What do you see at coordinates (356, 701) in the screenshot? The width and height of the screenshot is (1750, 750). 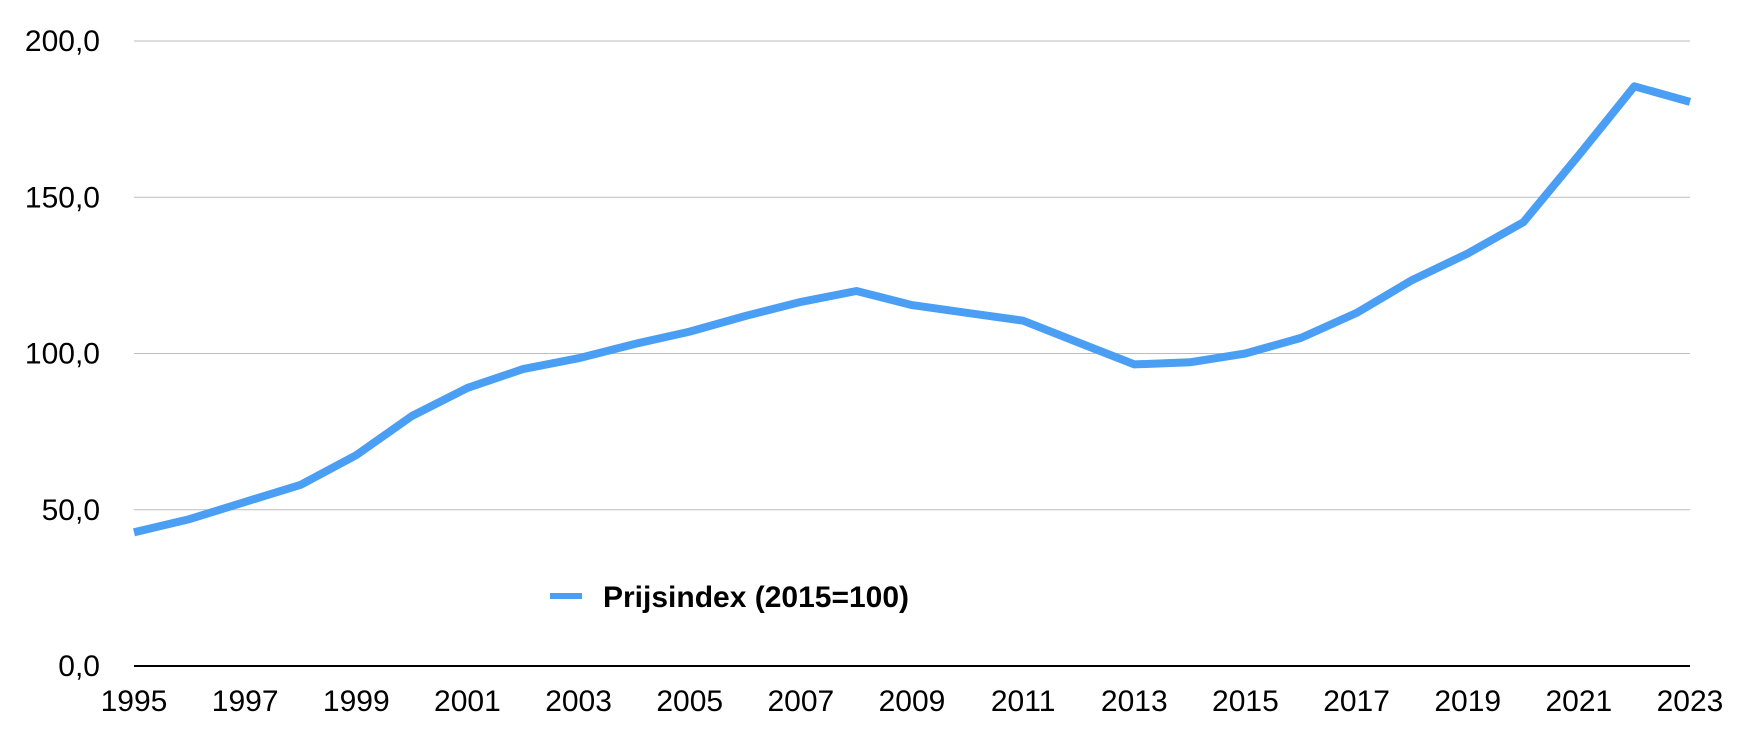 I see `x-tick-label: 1999` at bounding box center [356, 701].